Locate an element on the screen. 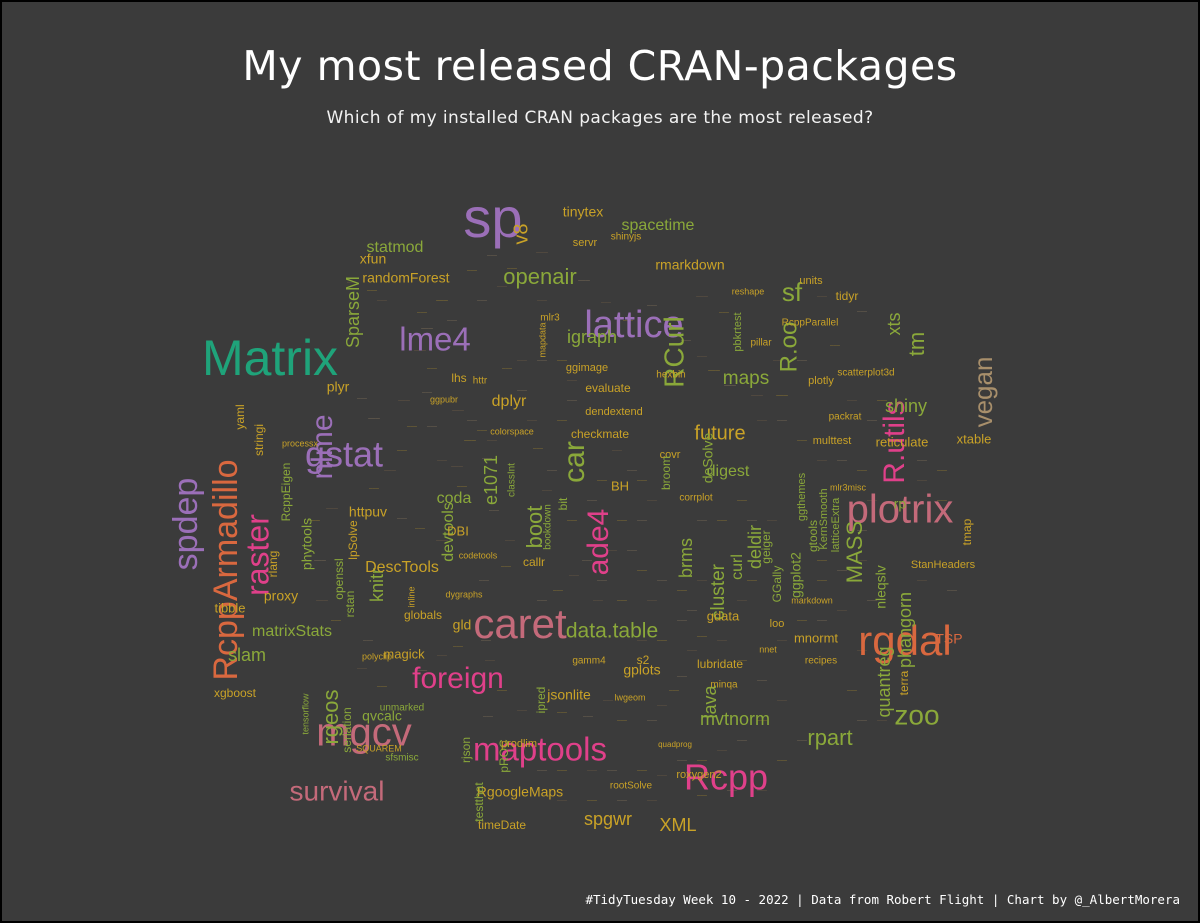 Image resolution: width=1200 pixels, height=923 pixels. word-ggally: GGally is located at coordinates (777, 584).